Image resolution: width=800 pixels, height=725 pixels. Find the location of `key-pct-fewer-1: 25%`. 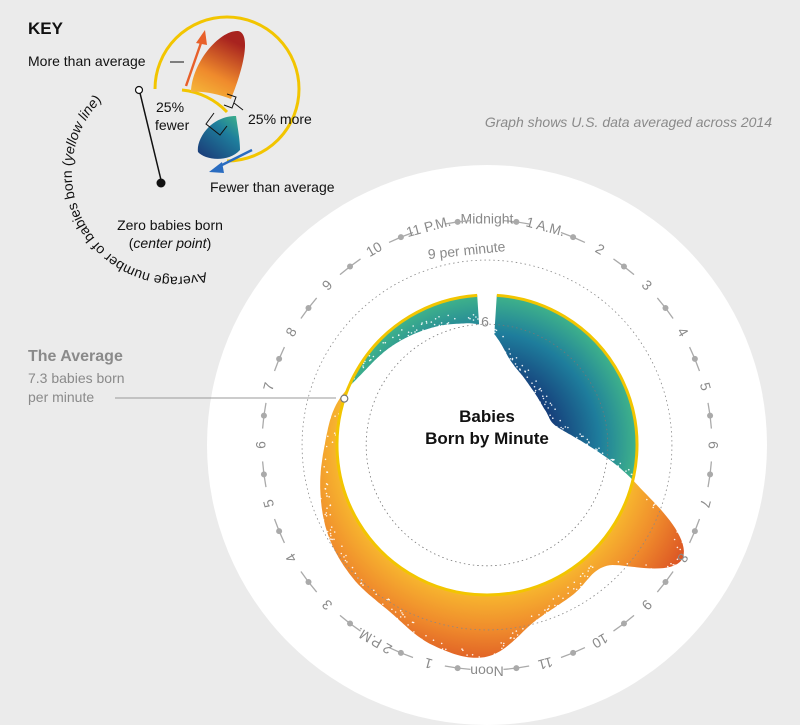

key-pct-fewer-1: 25% is located at coordinates (170, 107).